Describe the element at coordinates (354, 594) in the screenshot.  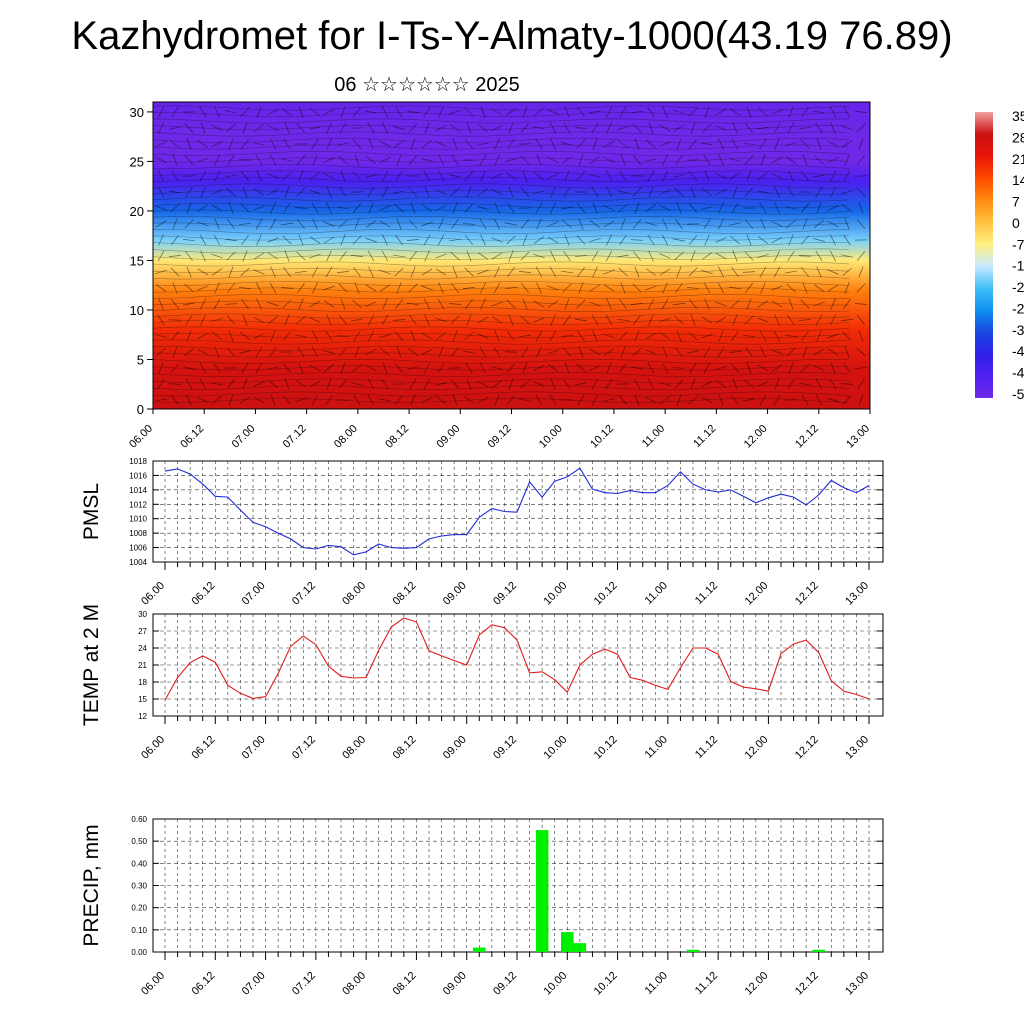
I see `pmsl-time-label: 08.00` at that location.